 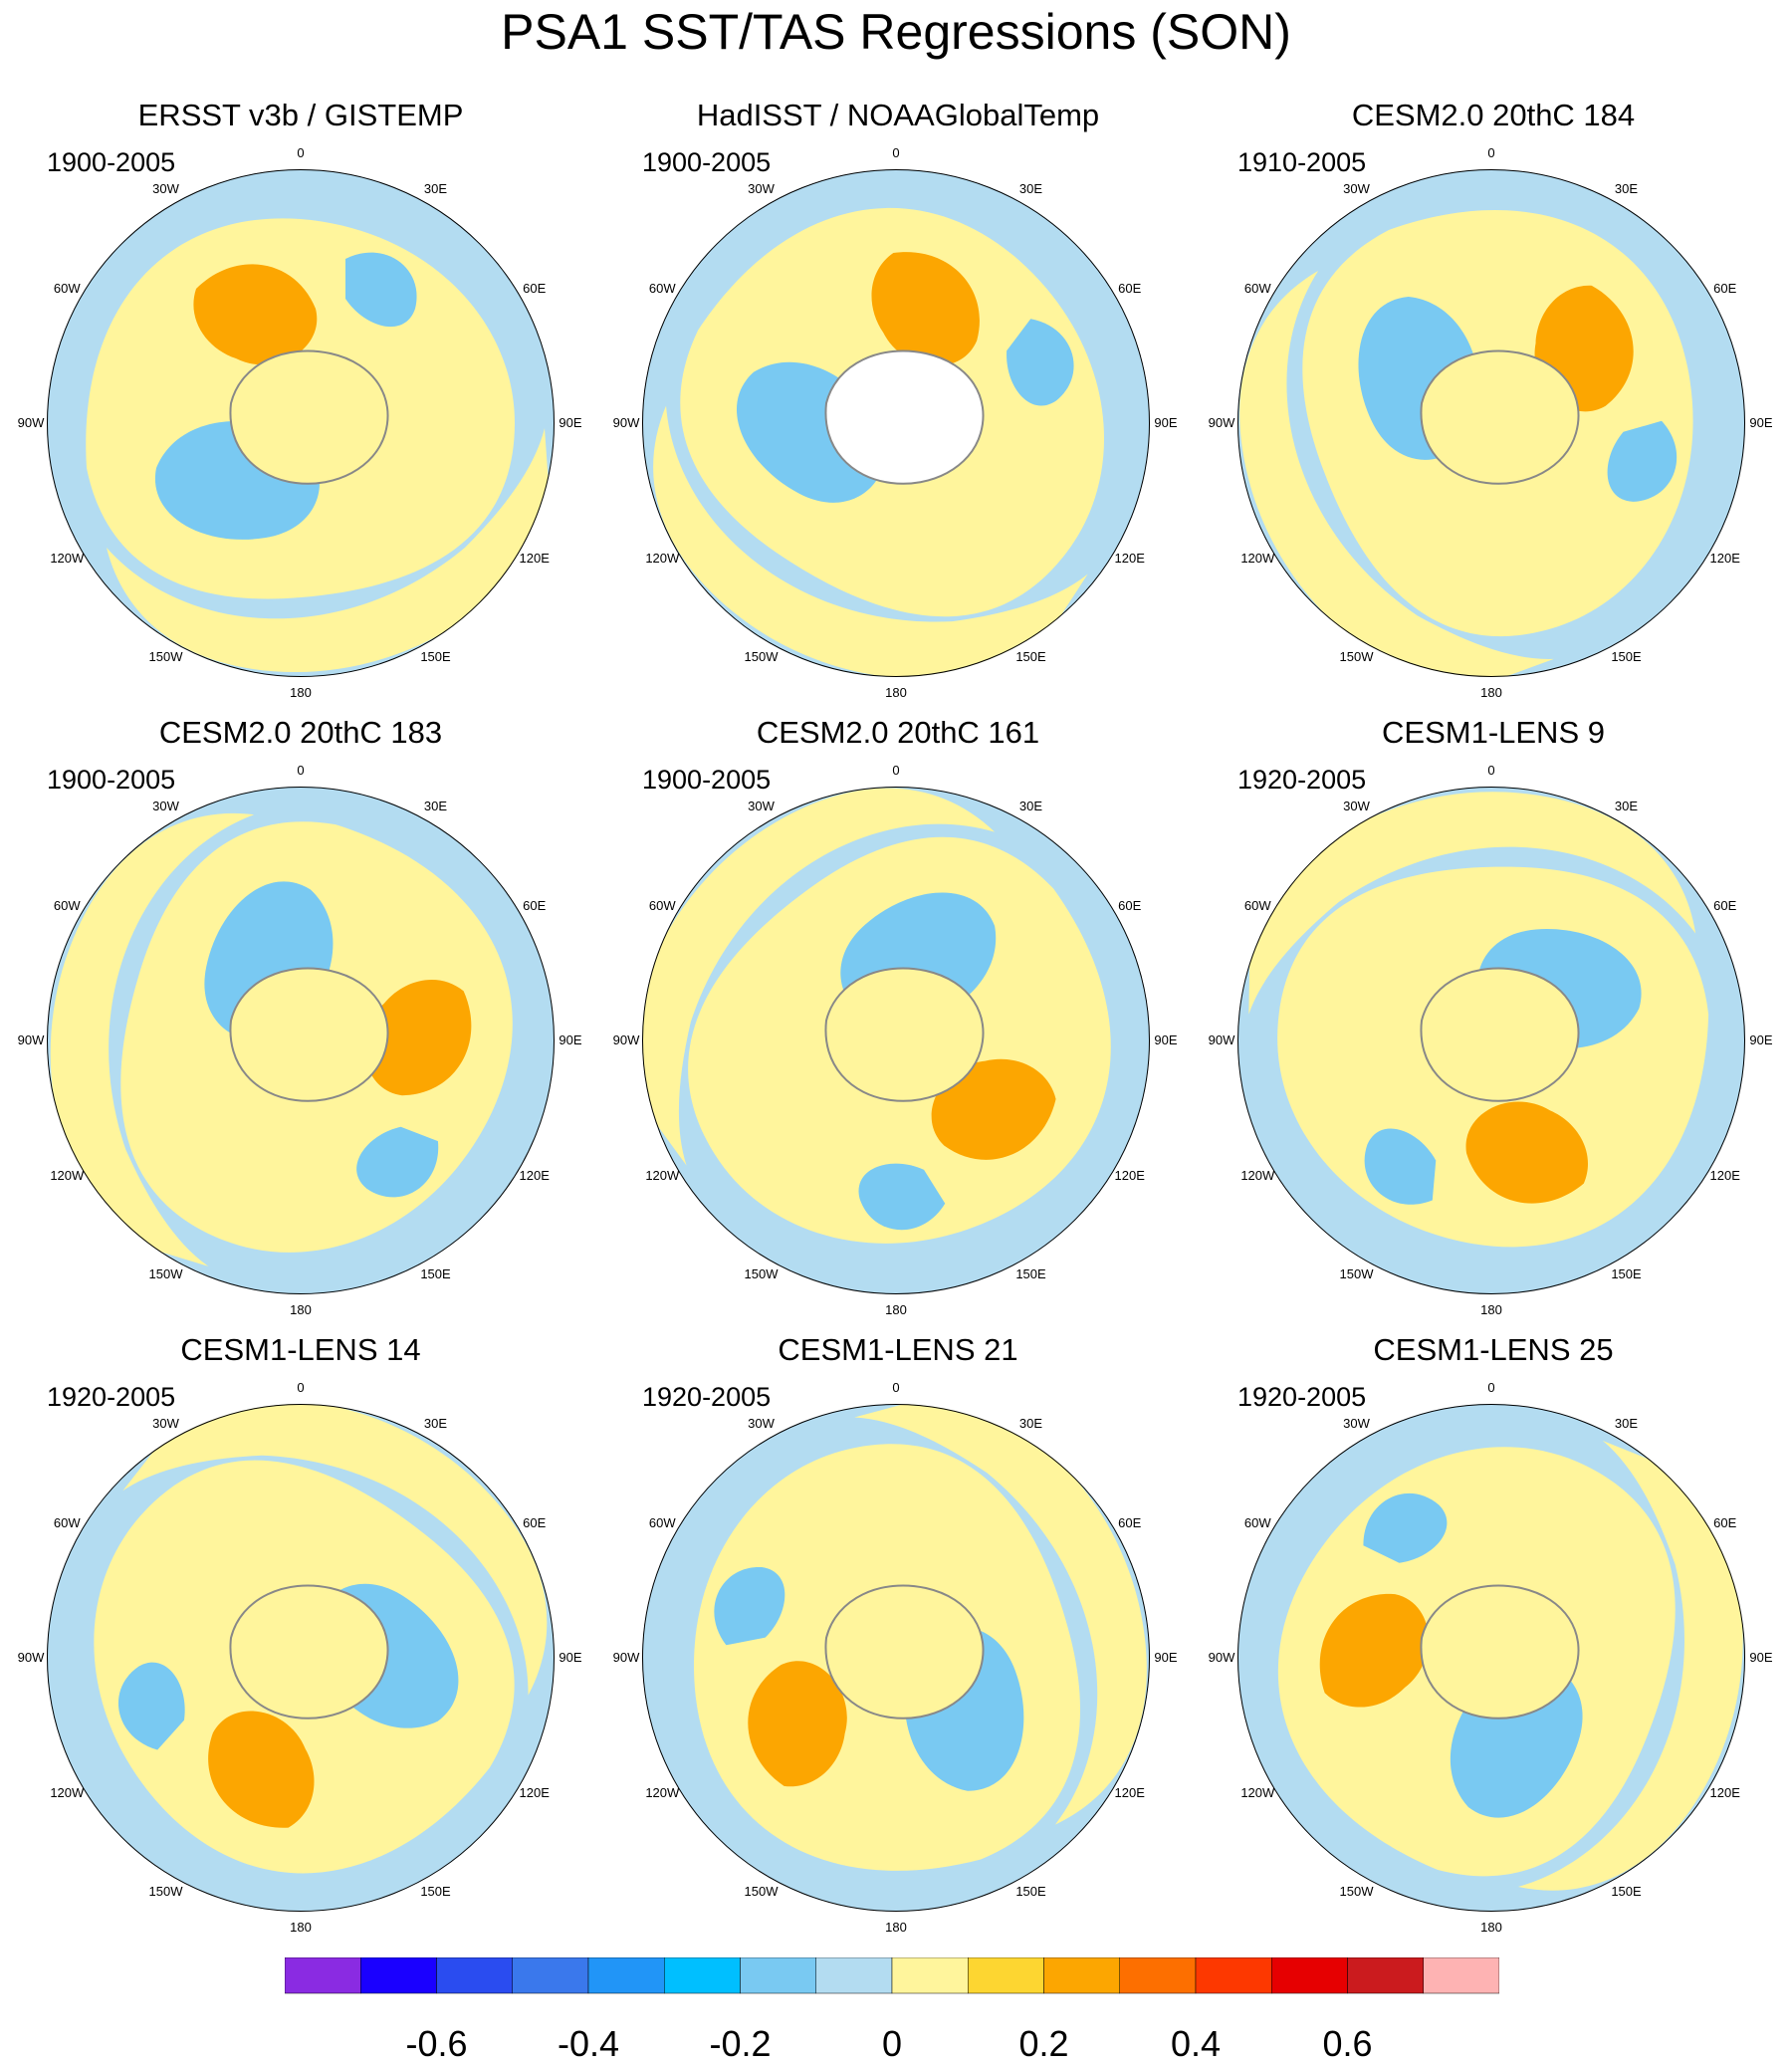 I want to click on colorbar-tick-label: -0.6, so click(x=437, y=2043).